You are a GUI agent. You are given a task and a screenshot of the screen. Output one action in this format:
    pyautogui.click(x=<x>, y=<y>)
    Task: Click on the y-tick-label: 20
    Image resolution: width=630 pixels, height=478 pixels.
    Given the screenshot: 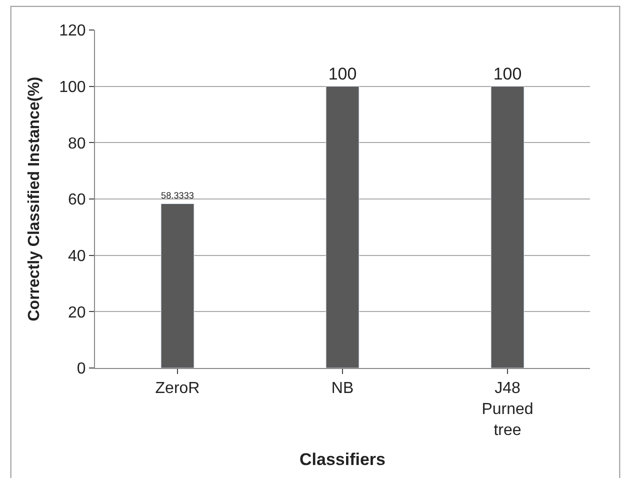 What is the action you would take?
    pyautogui.click(x=77, y=313)
    